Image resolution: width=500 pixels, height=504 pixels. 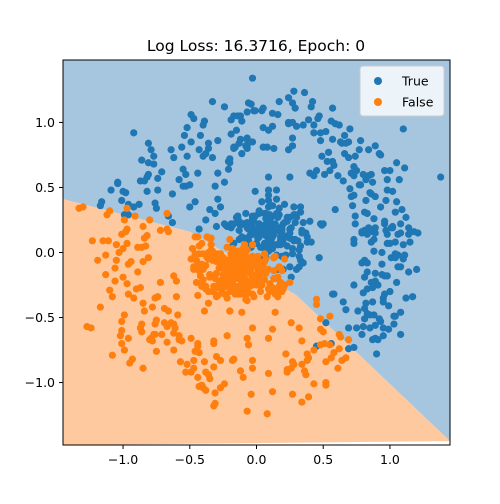 I want to click on legend-marker-true, so click(x=378, y=81).